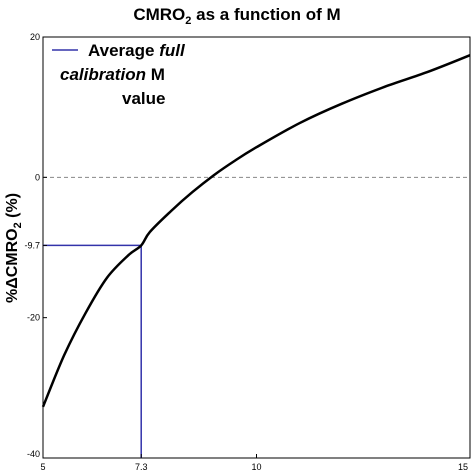 The width and height of the screenshot is (474, 474). Describe the element at coordinates (236, 16) in the screenshot. I see `chart-title: CMRO2 as a function of M` at that location.